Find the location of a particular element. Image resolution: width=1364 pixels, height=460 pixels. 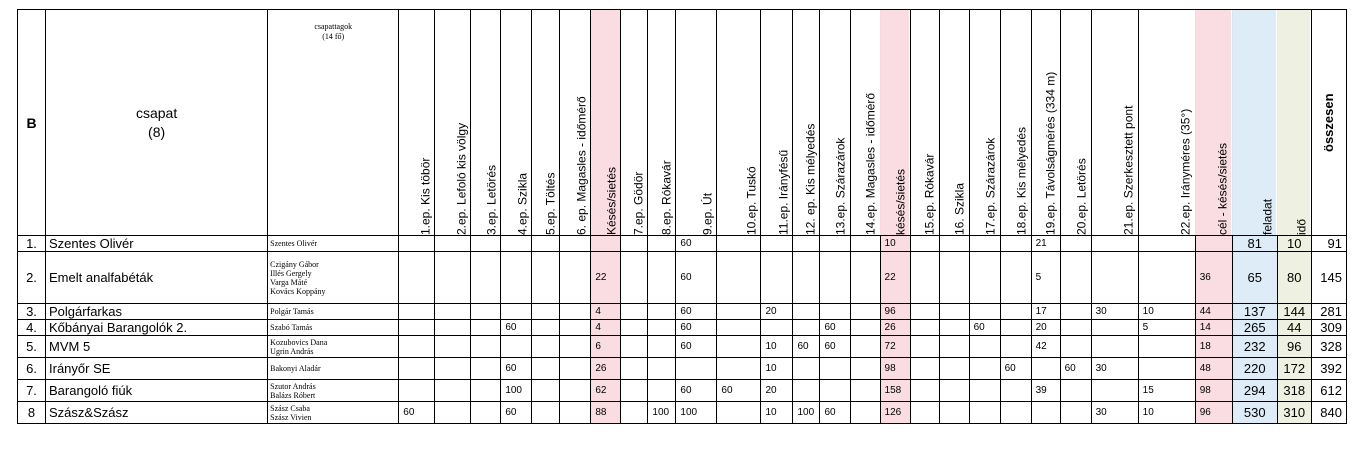

score-cell: 96 is located at coordinates (895, 311).